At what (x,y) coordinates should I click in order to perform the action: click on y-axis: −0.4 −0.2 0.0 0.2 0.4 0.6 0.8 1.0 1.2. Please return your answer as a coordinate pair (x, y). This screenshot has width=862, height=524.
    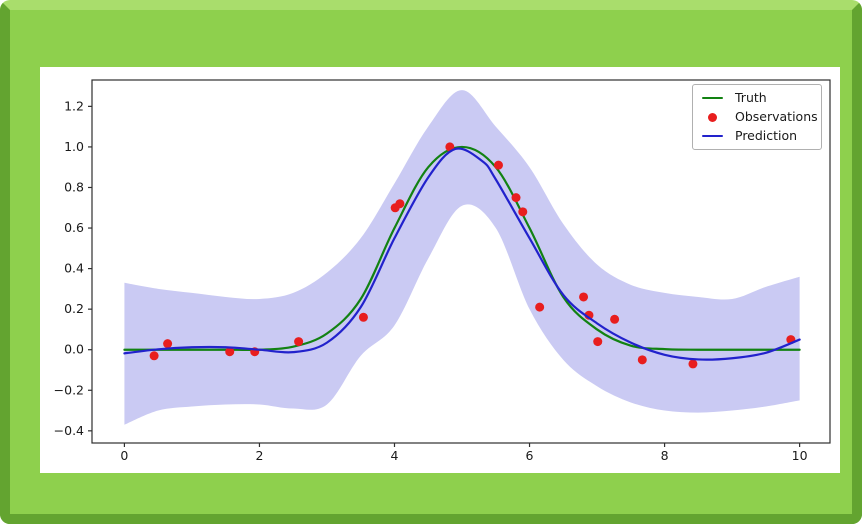
    Looking at the image, I should click on (73, 268).